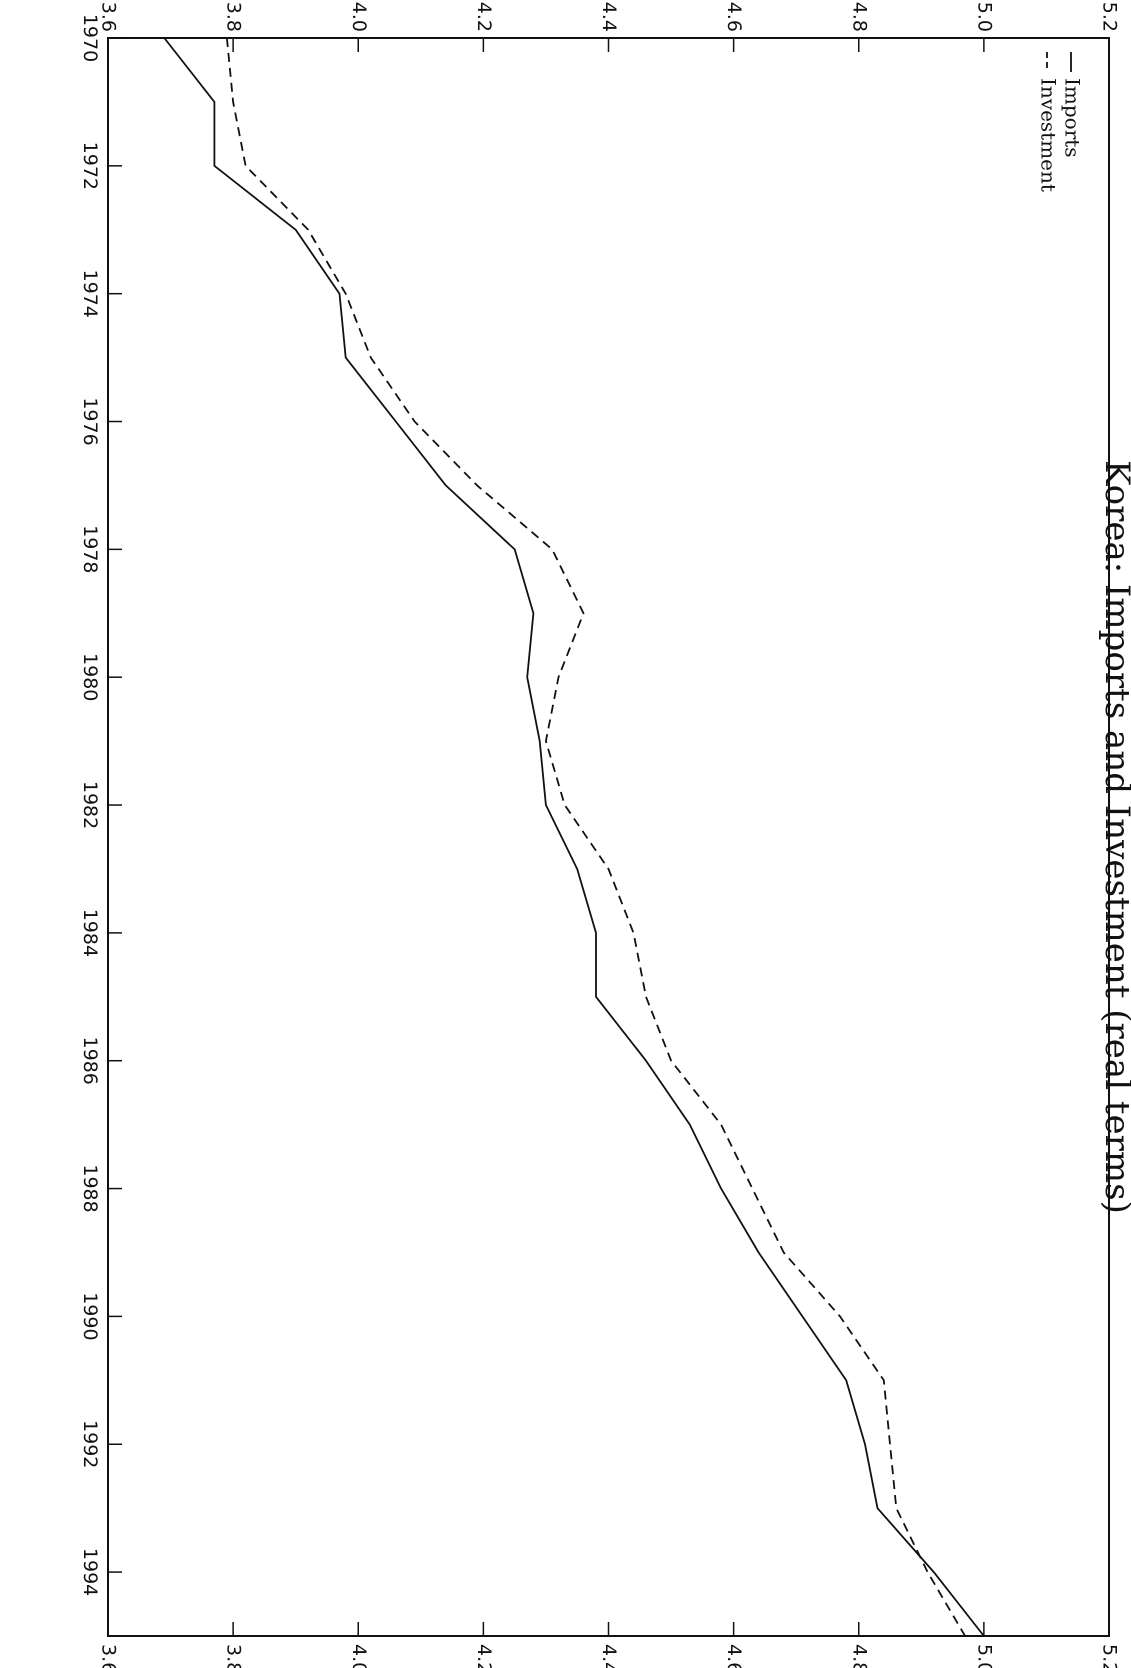  Describe the element at coordinates (90, 805) in the screenshot. I see `x-tick-label: 1982` at that location.